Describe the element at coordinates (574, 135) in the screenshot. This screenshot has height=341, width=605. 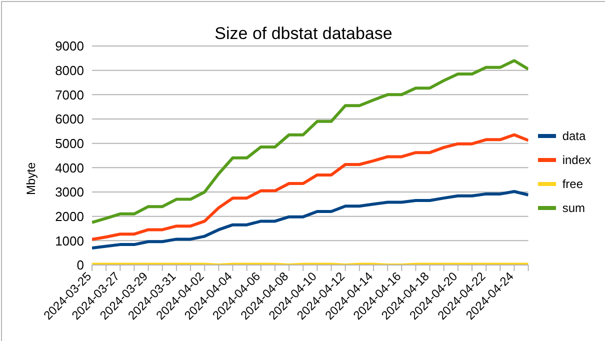
I see `legend-label: data` at that location.